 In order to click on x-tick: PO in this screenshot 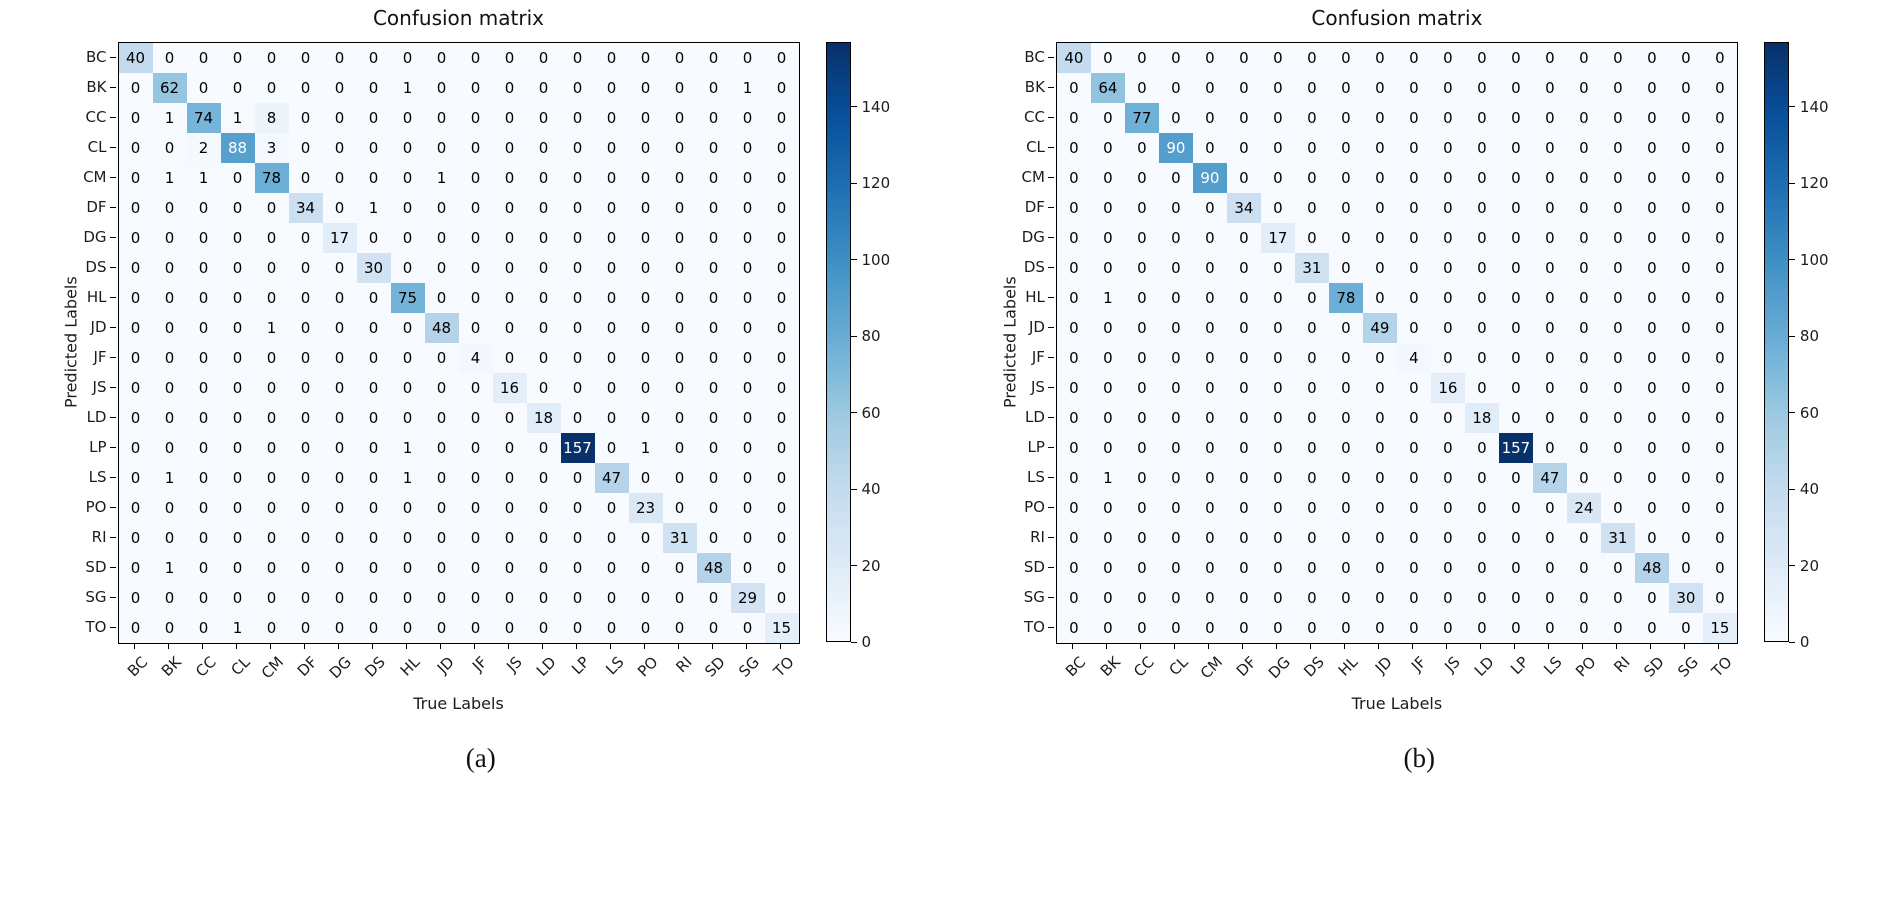, I will do `click(645, 668)`.